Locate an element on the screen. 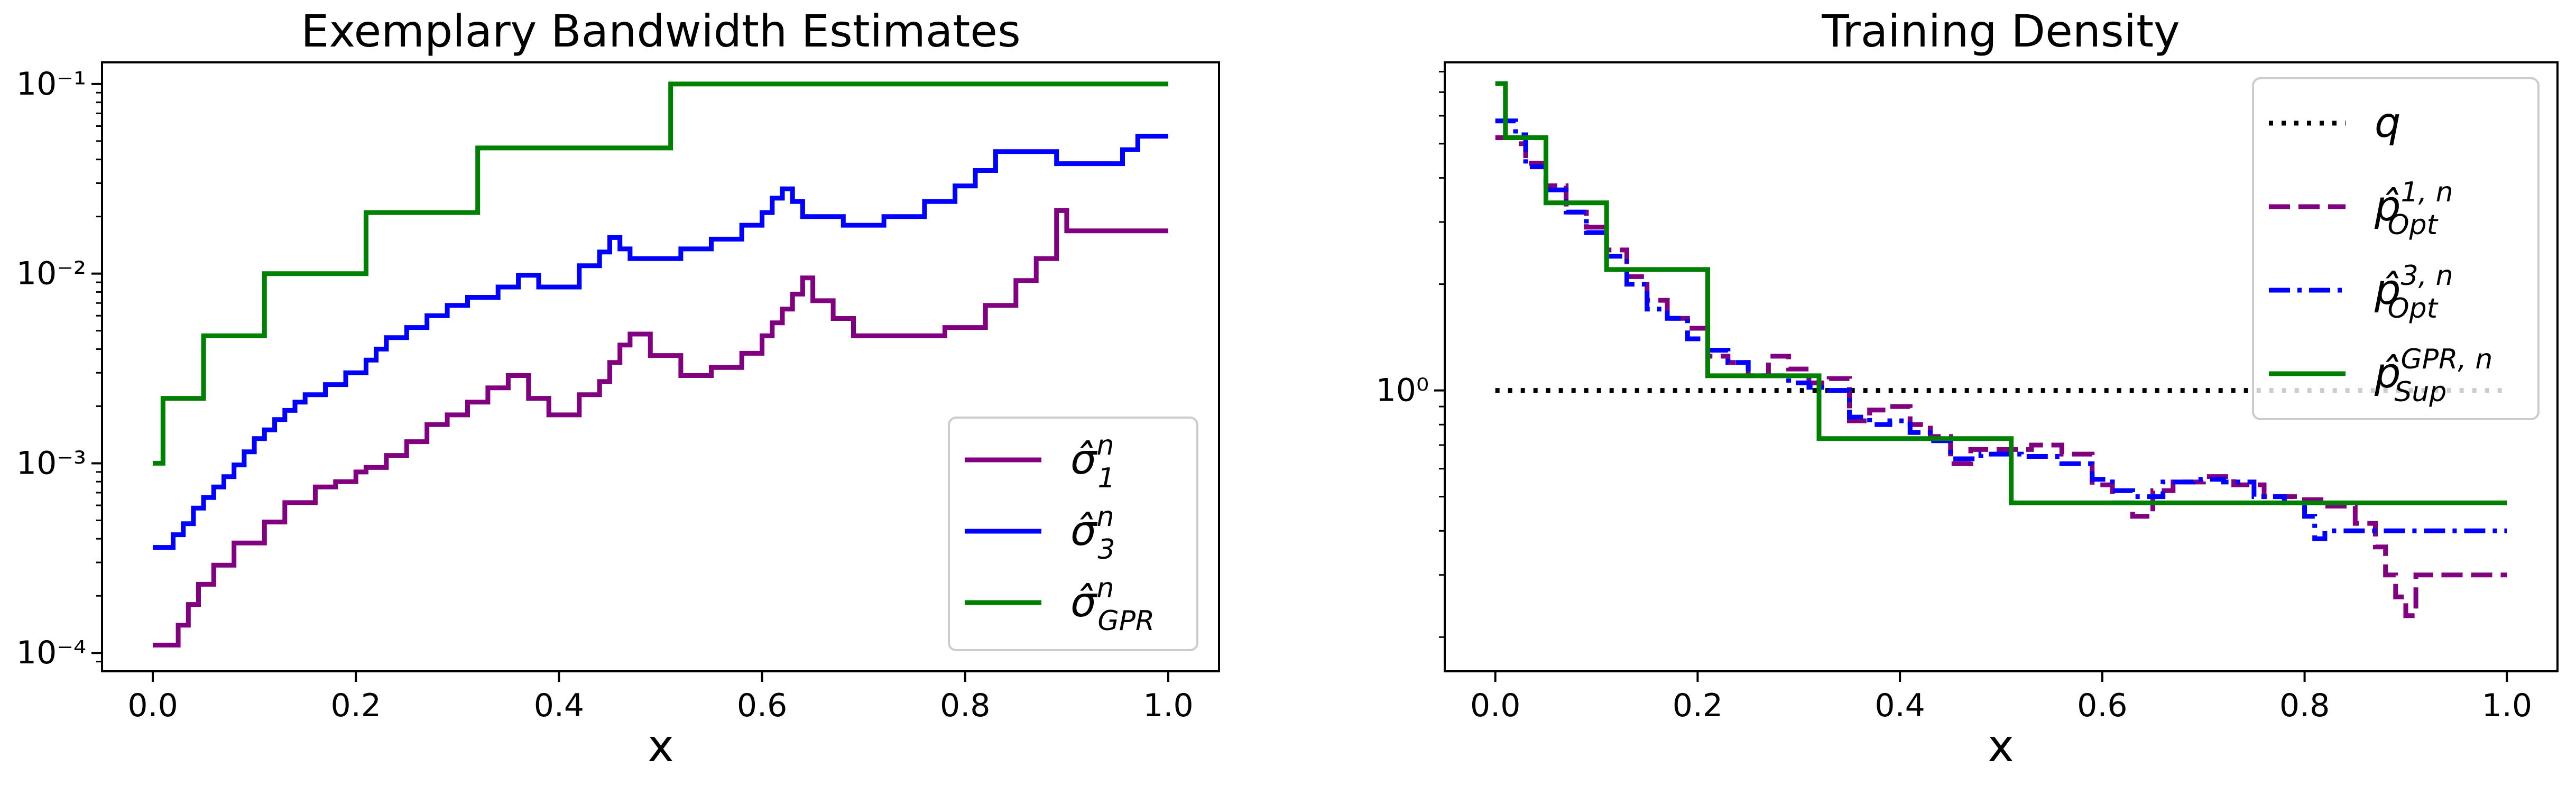  y-tick-label: 10⁻¹ is located at coordinates (51, 84).